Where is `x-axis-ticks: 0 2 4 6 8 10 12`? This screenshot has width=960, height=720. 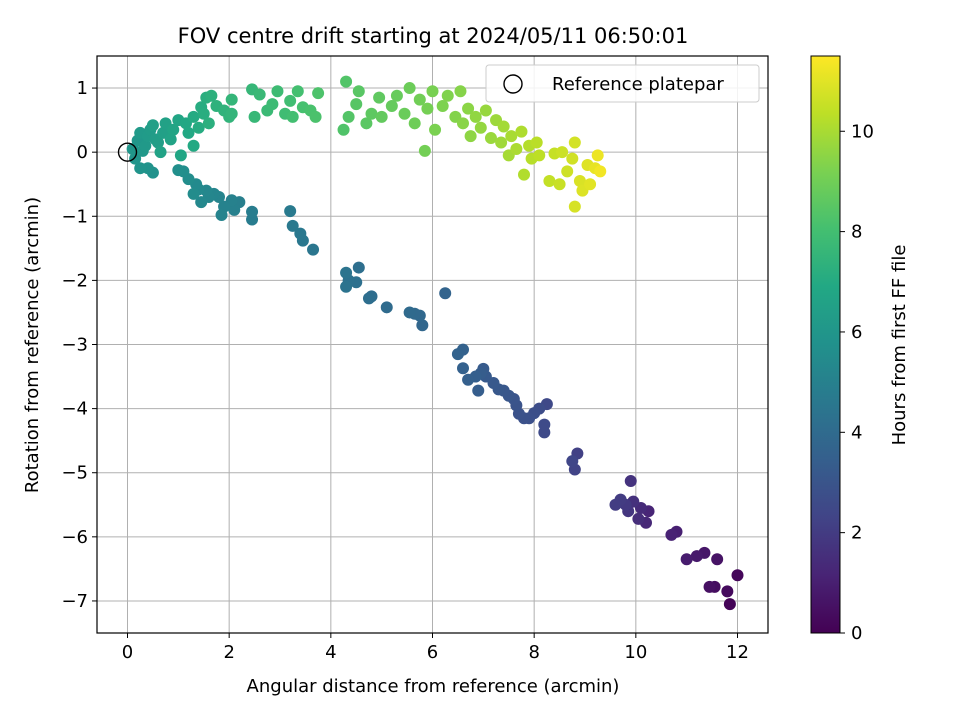
x-axis-ticks: 0 2 4 6 8 10 12 is located at coordinates (435, 648).